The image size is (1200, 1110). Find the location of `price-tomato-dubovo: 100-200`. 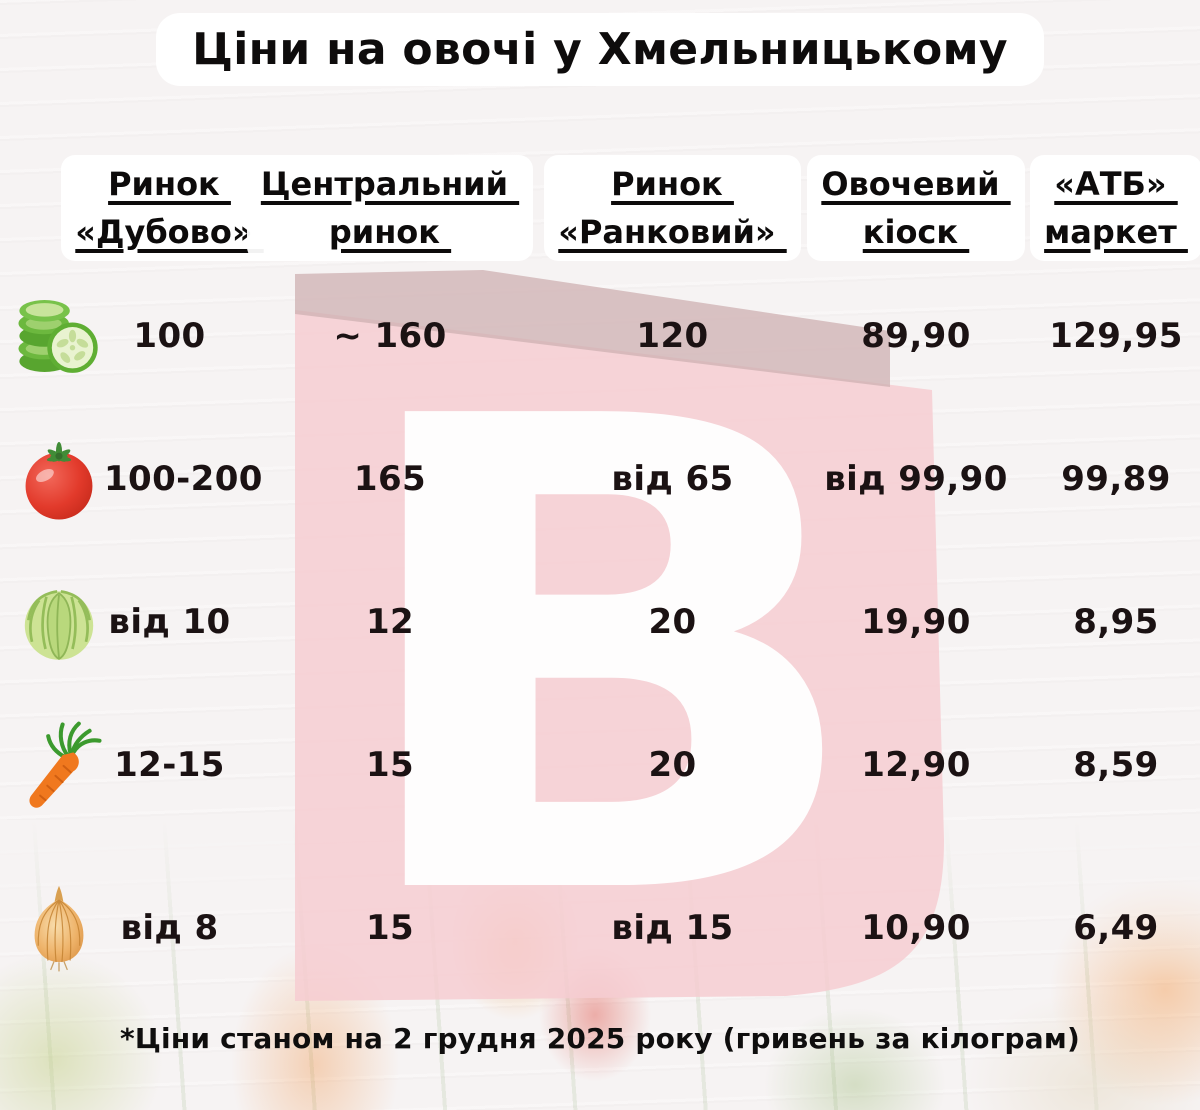

price-tomato-dubovo: 100-200 is located at coordinates (183, 478).